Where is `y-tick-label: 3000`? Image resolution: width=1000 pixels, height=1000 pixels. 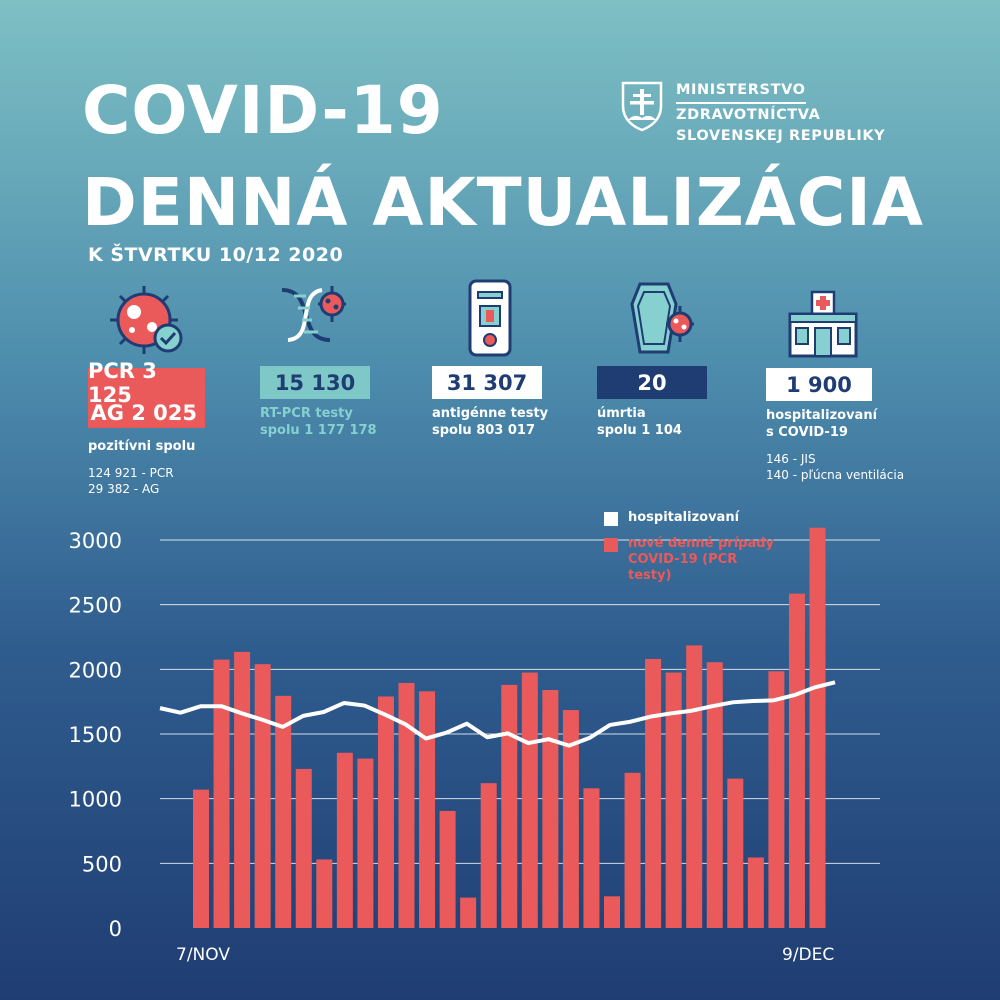 y-tick-label: 3000 is located at coordinates (95, 541).